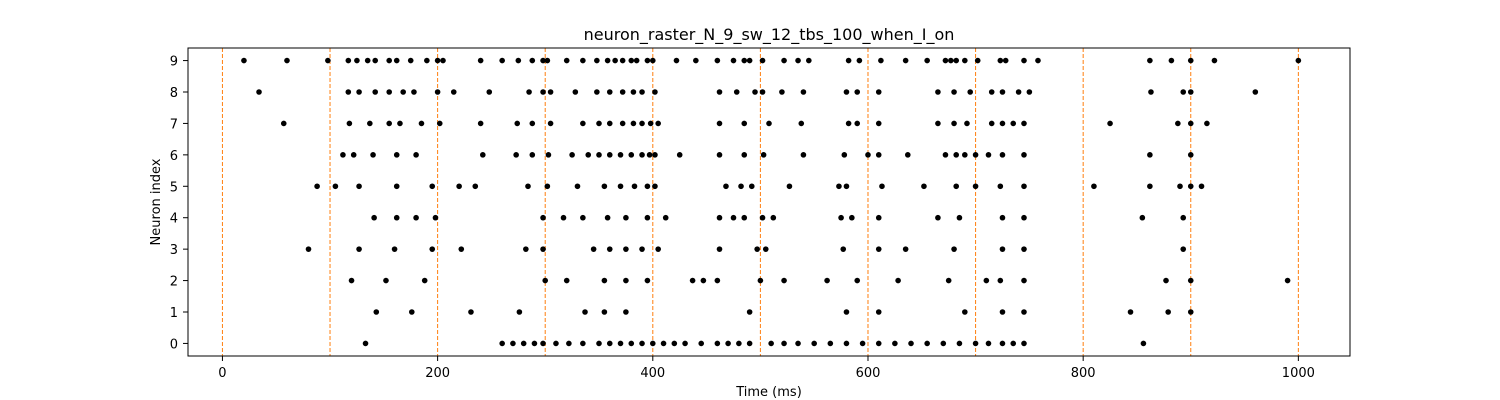  Describe the element at coordinates (222, 373) in the screenshot. I see `x-tick-label: 0` at that location.